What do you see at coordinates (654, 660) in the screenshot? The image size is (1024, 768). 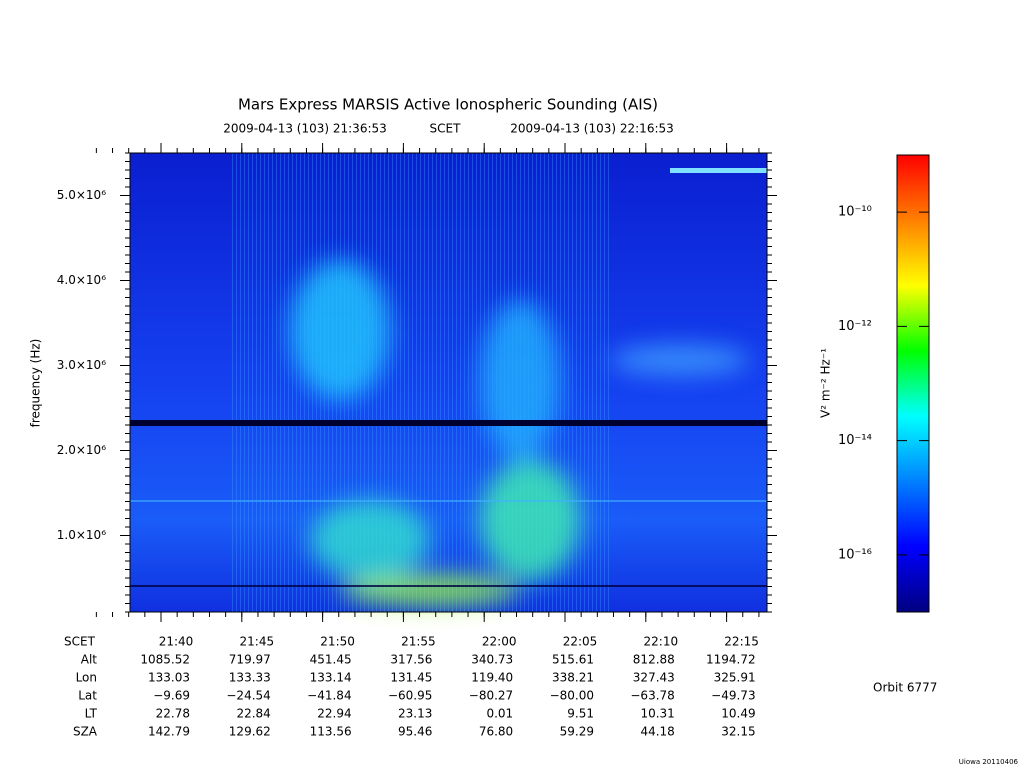 I see `ephemeris-value: 812.88` at bounding box center [654, 660].